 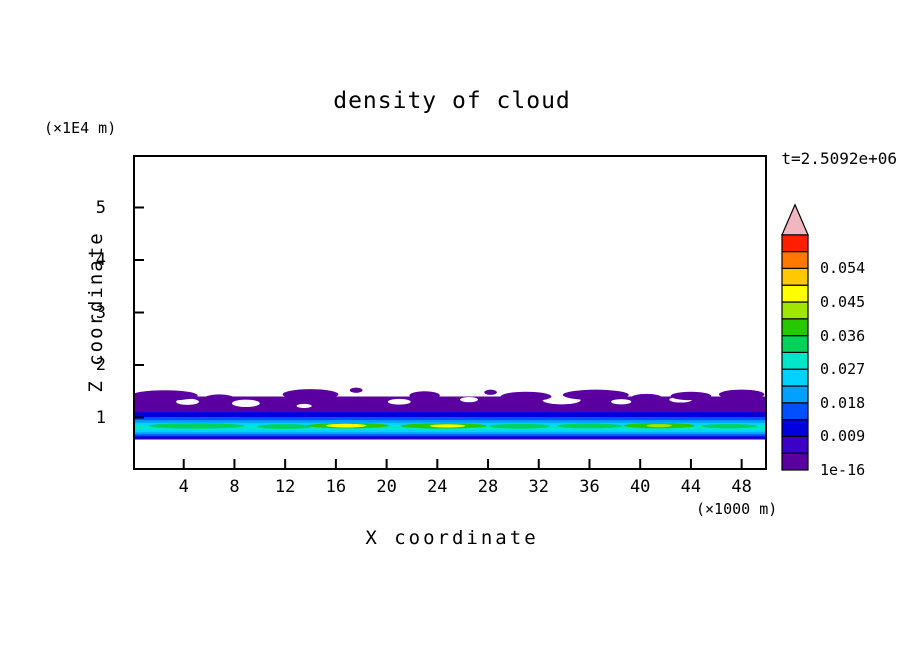 What do you see at coordinates (452, 101) in the screenshot?
I see `chart-title: density of cloud` at bounding box center [452, 101].